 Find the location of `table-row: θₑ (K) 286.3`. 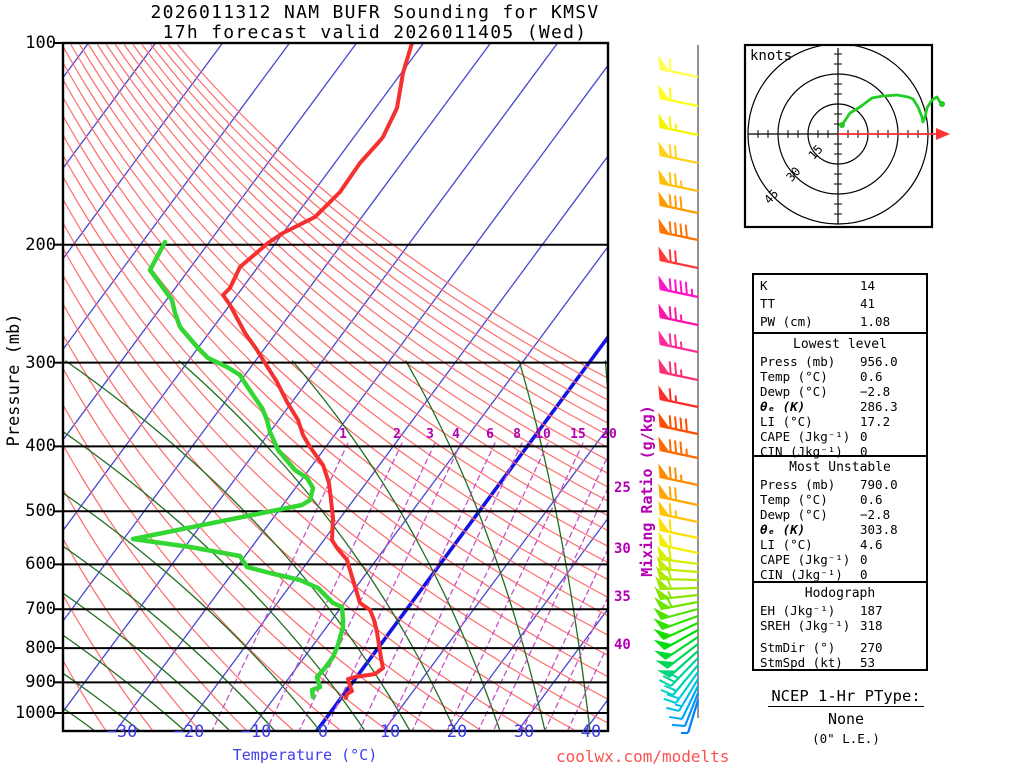

table-row: θₑ (K) 286.3 is located at coordinates (840, 406).